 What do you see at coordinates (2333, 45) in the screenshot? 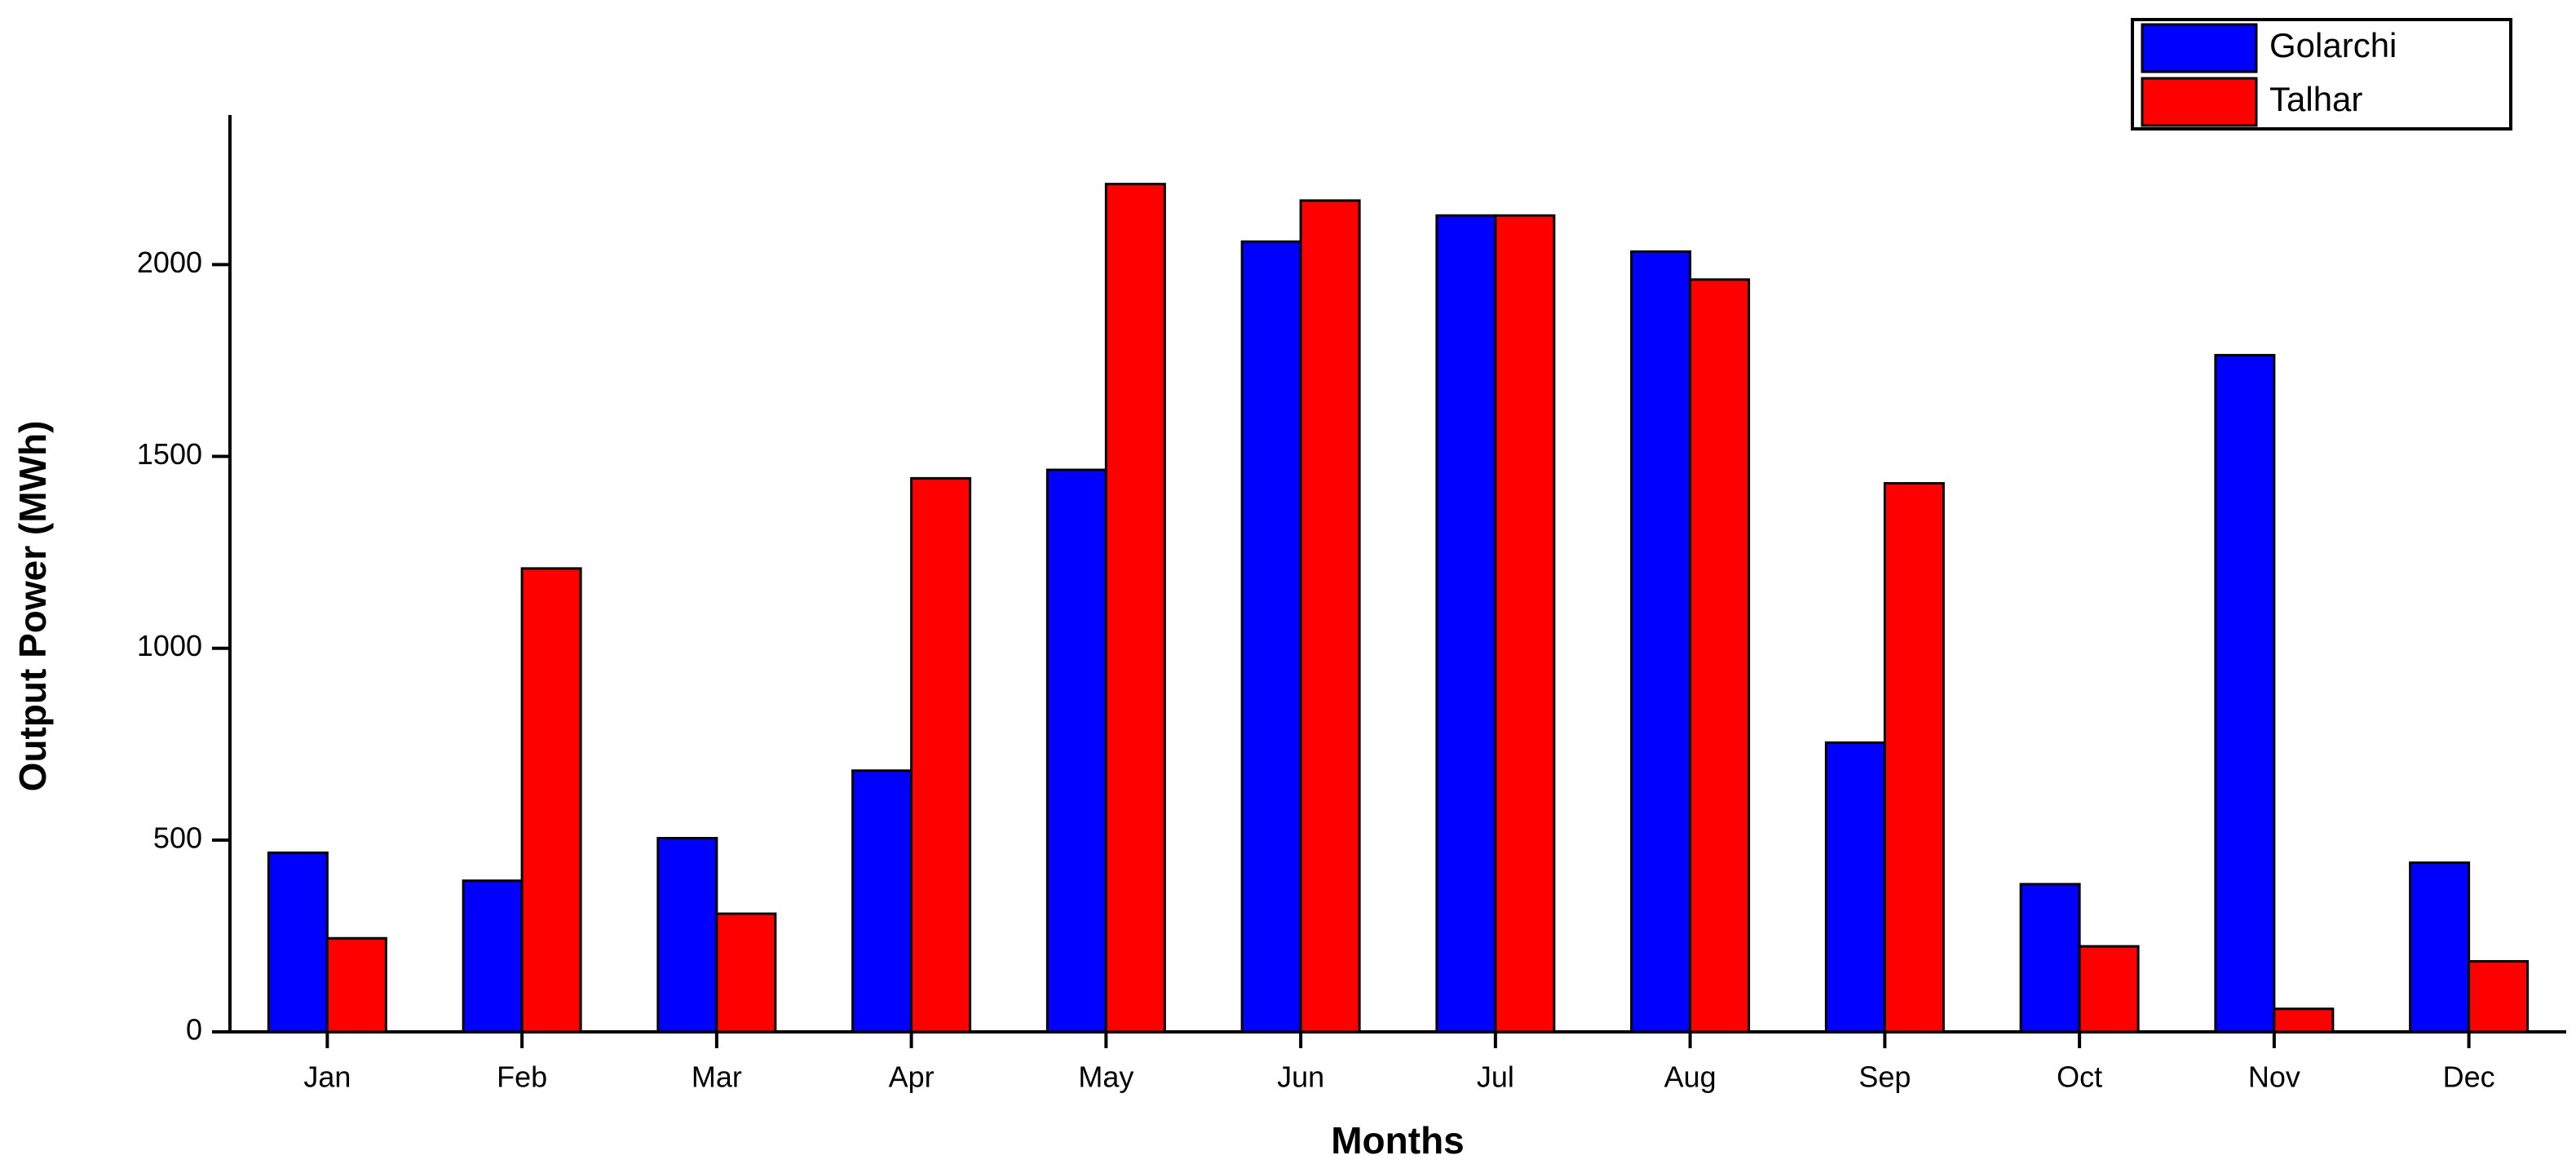
I see `legend-label: Golarchi` at bounding box center [2333, 45].